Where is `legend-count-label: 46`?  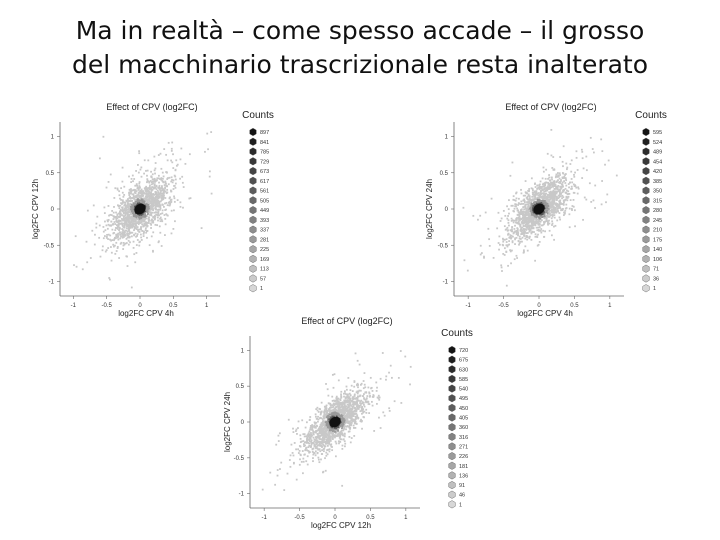 legend-count-label: 46 is located at coordinates (462, 496).